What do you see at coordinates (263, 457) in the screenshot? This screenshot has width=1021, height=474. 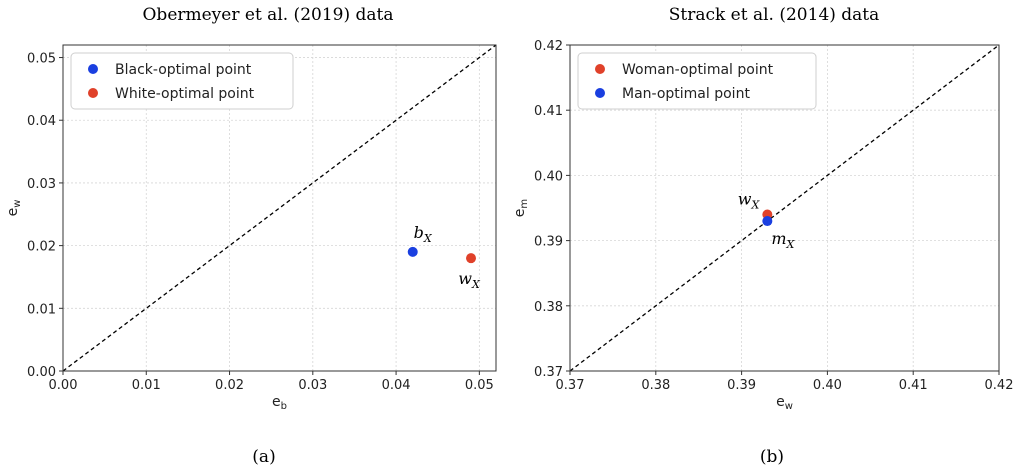 I see `subfigure-caption: (a)` at bounding box center [263, 457].